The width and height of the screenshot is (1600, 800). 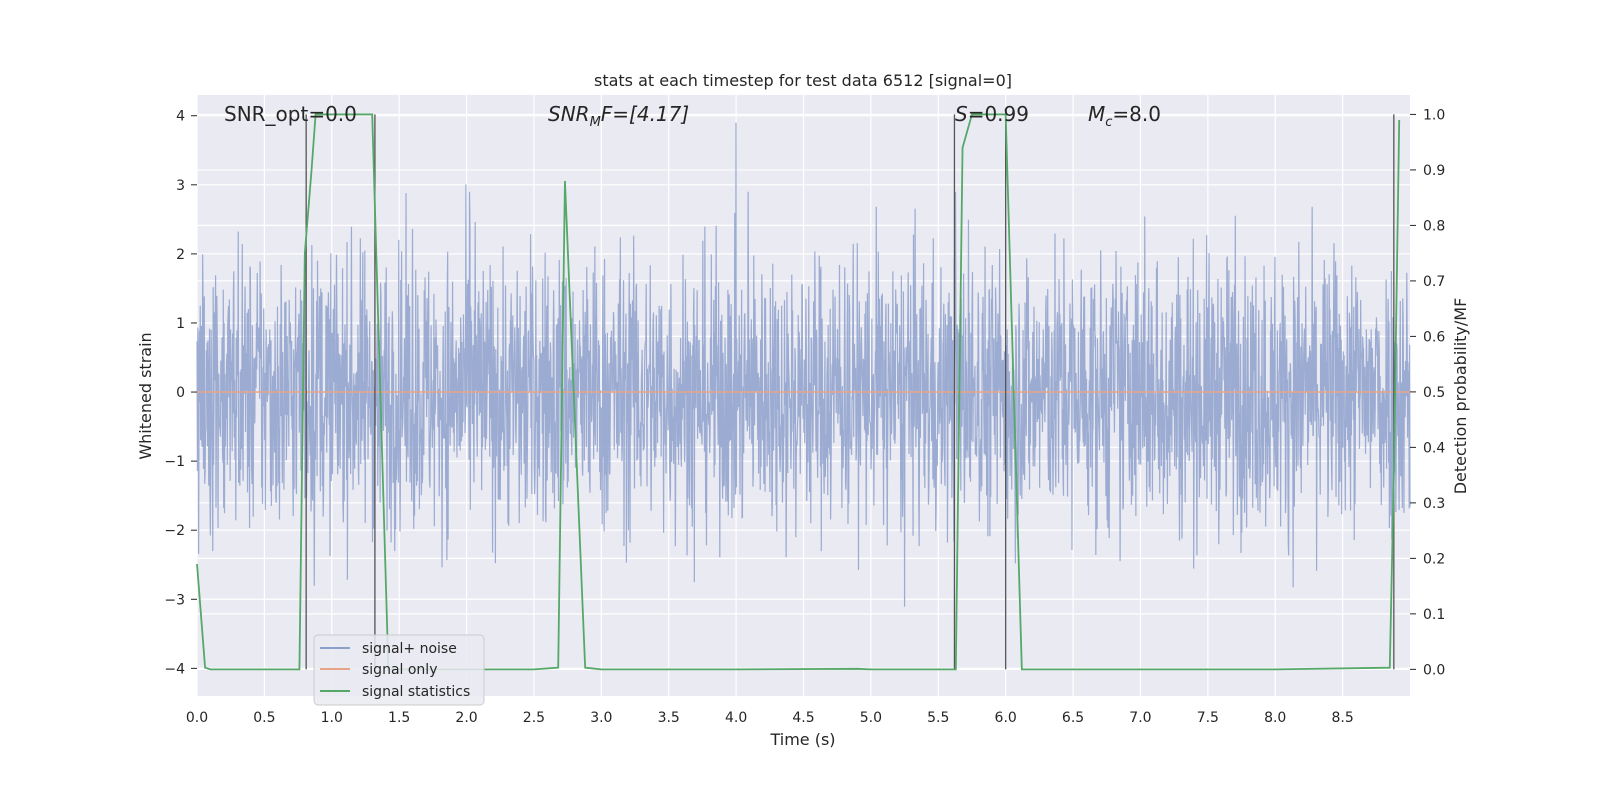 What do you see at coordinates (332, 718) in the screenshot?
I see `x-tick-label-2: 1.0` at bounding box center [332, 718].